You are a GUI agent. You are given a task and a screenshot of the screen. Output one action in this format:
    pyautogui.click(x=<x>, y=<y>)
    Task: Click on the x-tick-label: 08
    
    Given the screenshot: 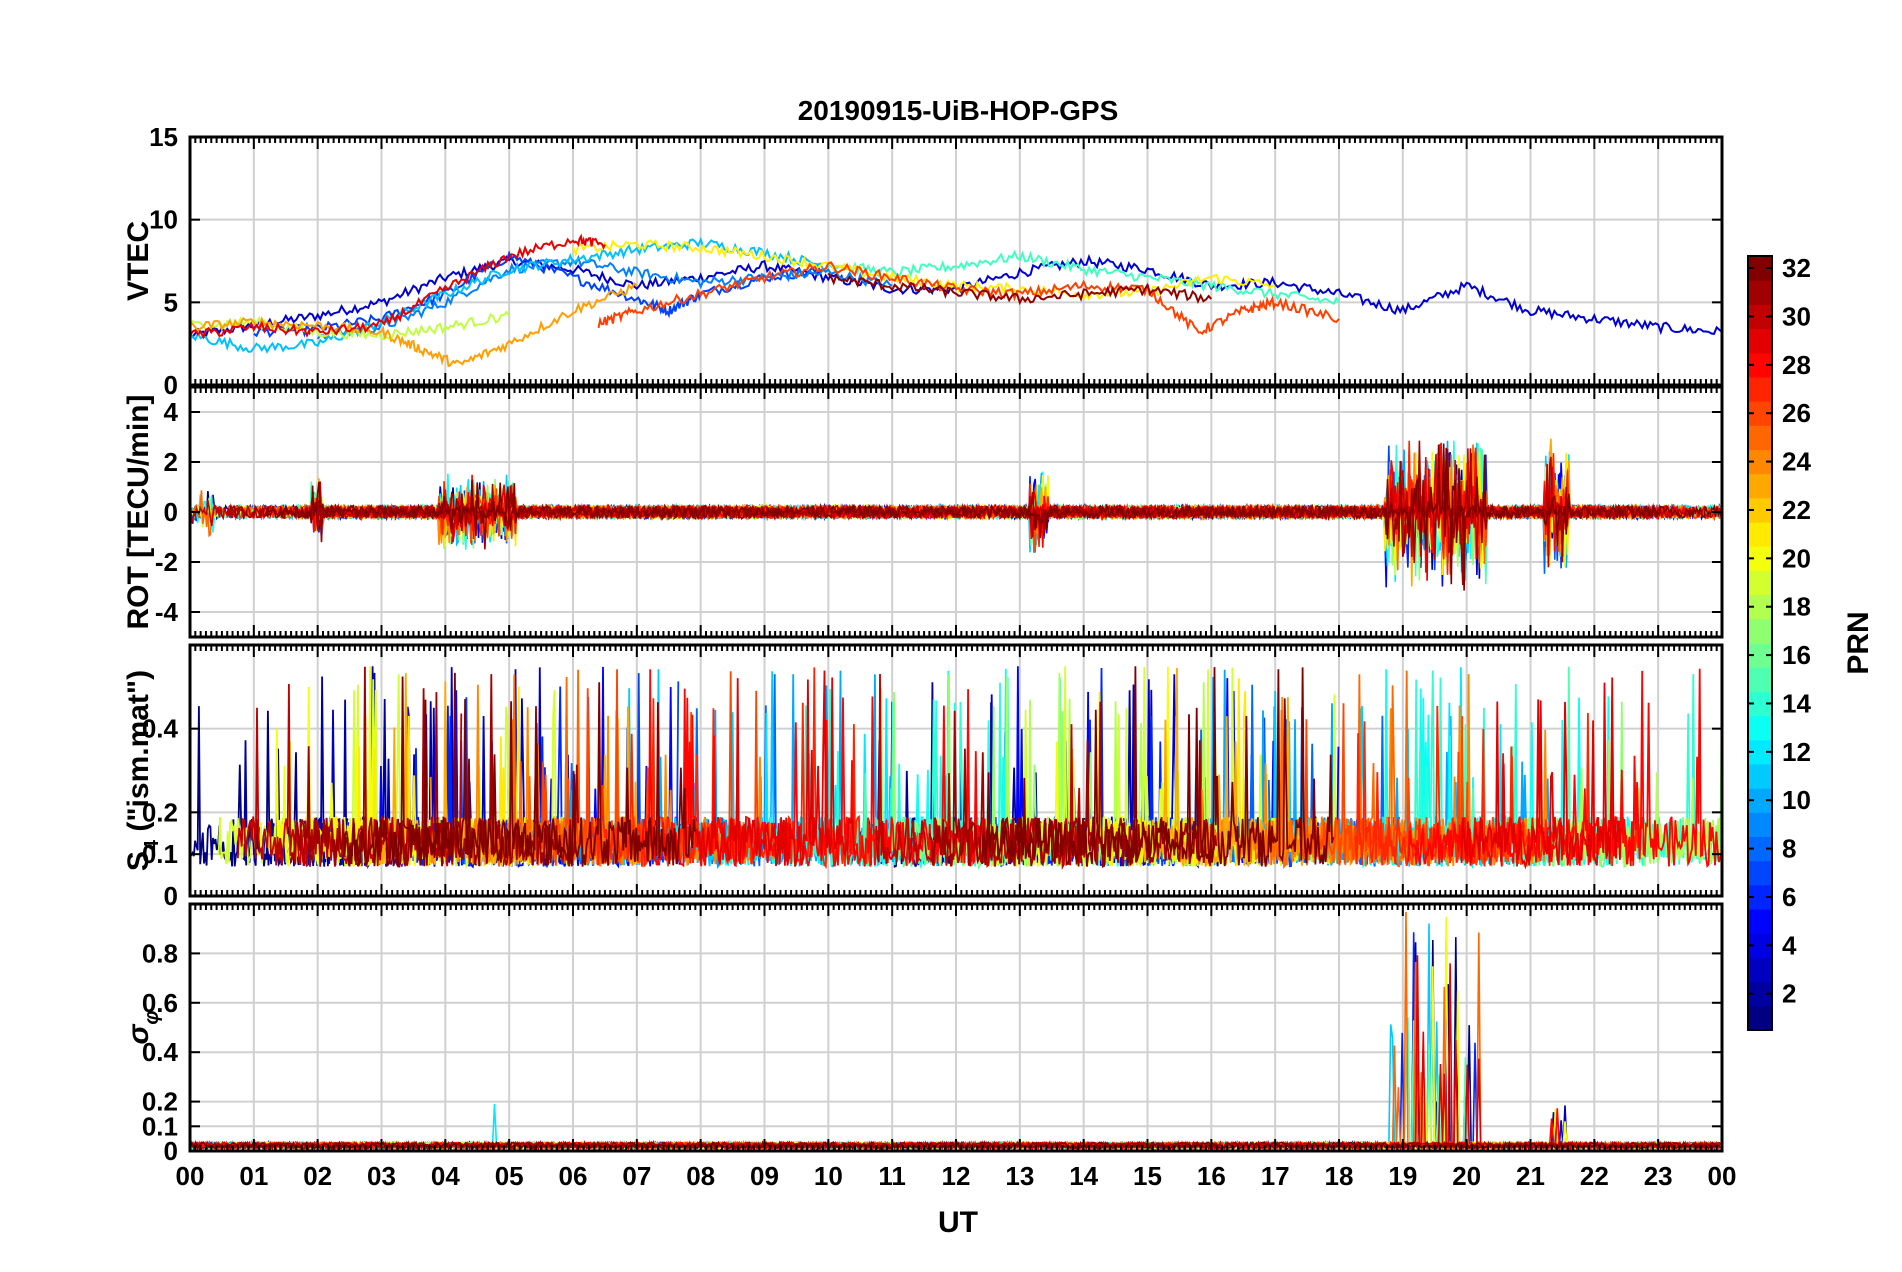 What is the action you would take?
    pyautogui.click(x=700, y=1176)
    